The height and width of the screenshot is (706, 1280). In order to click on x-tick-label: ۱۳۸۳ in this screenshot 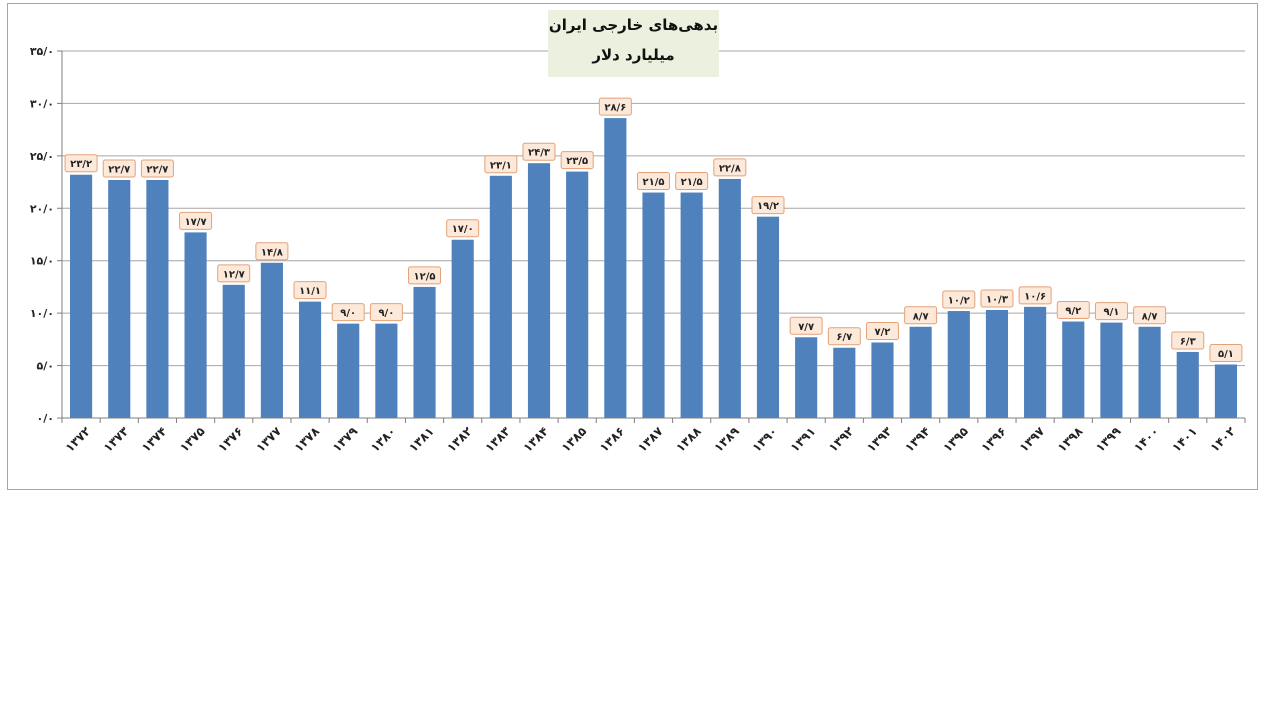, I will do `click(497, 439)`.